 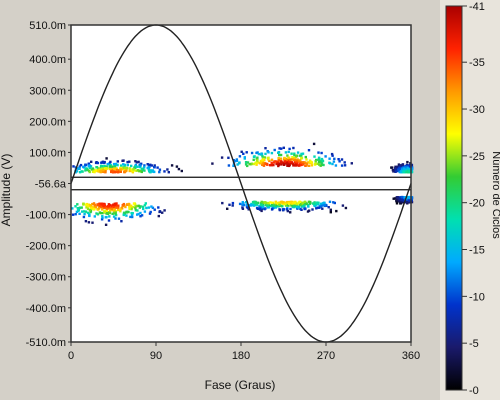 What do you see at coordinates (477, 110) in the screenshot?
I see `colorbar-tick-label: -30` at bounding box center [477, 110].